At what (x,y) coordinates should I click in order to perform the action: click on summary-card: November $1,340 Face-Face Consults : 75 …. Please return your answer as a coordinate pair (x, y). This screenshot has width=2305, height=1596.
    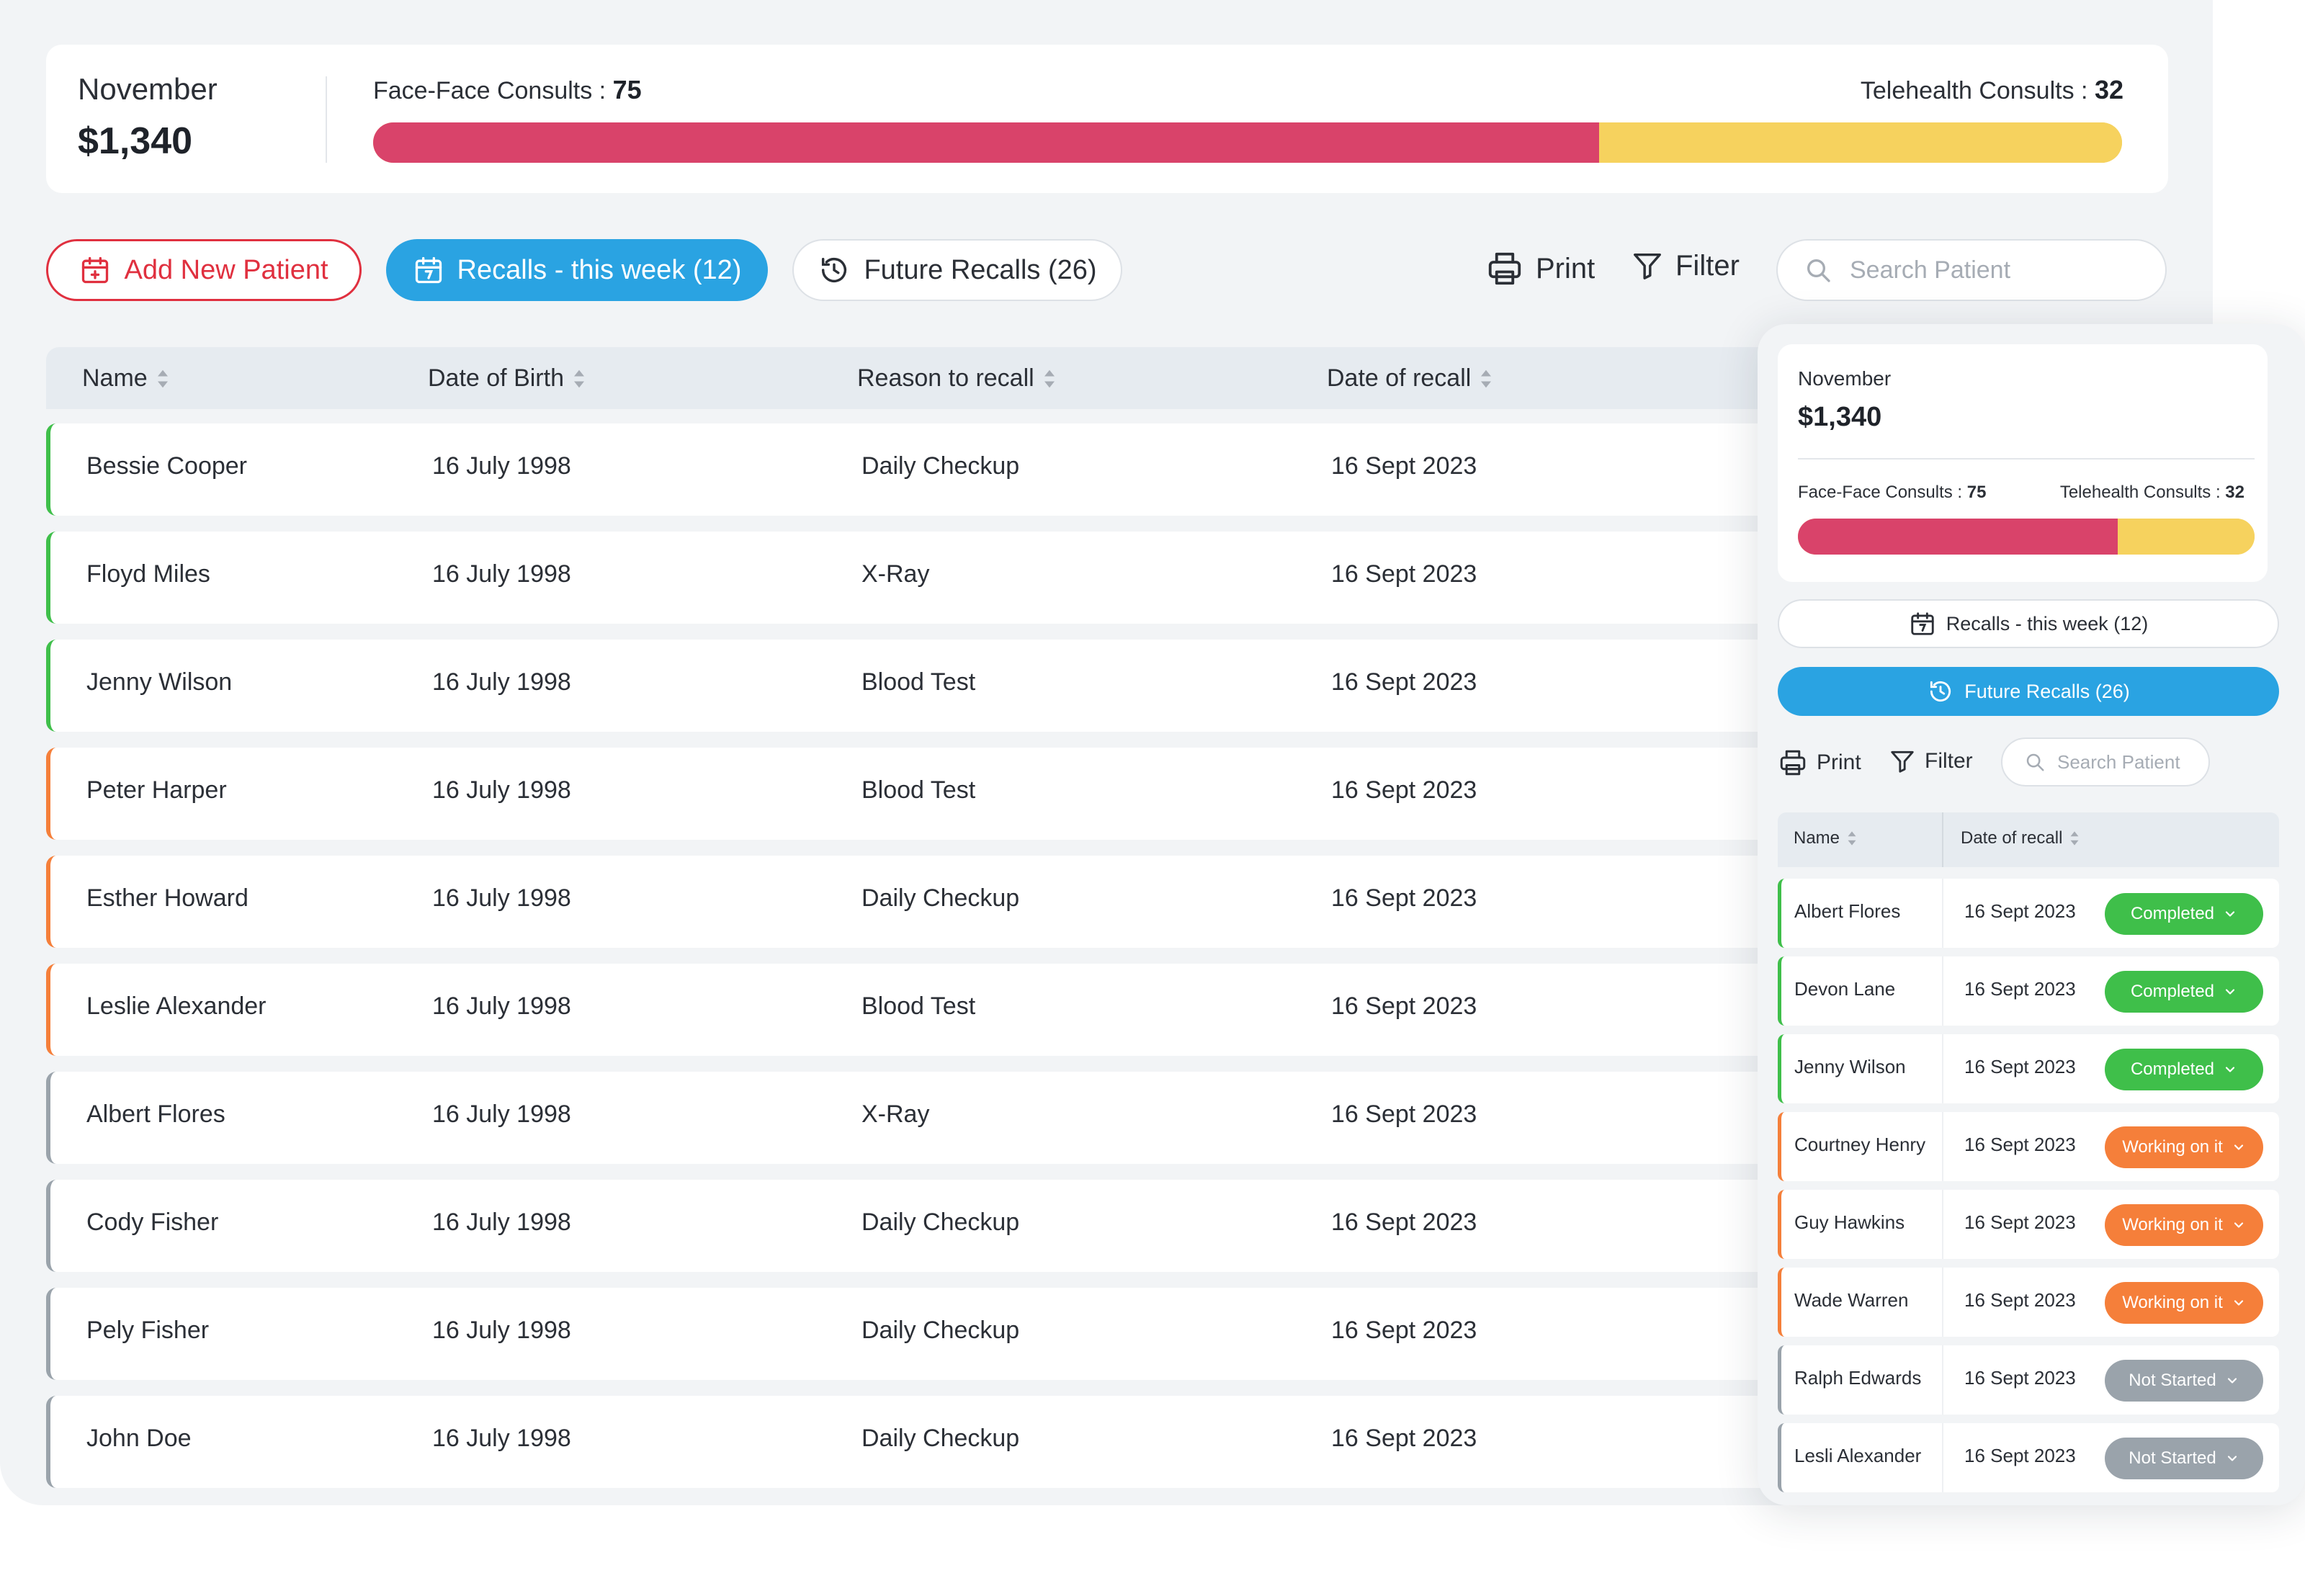
    Looking at the image, I should click on (1107, 119).